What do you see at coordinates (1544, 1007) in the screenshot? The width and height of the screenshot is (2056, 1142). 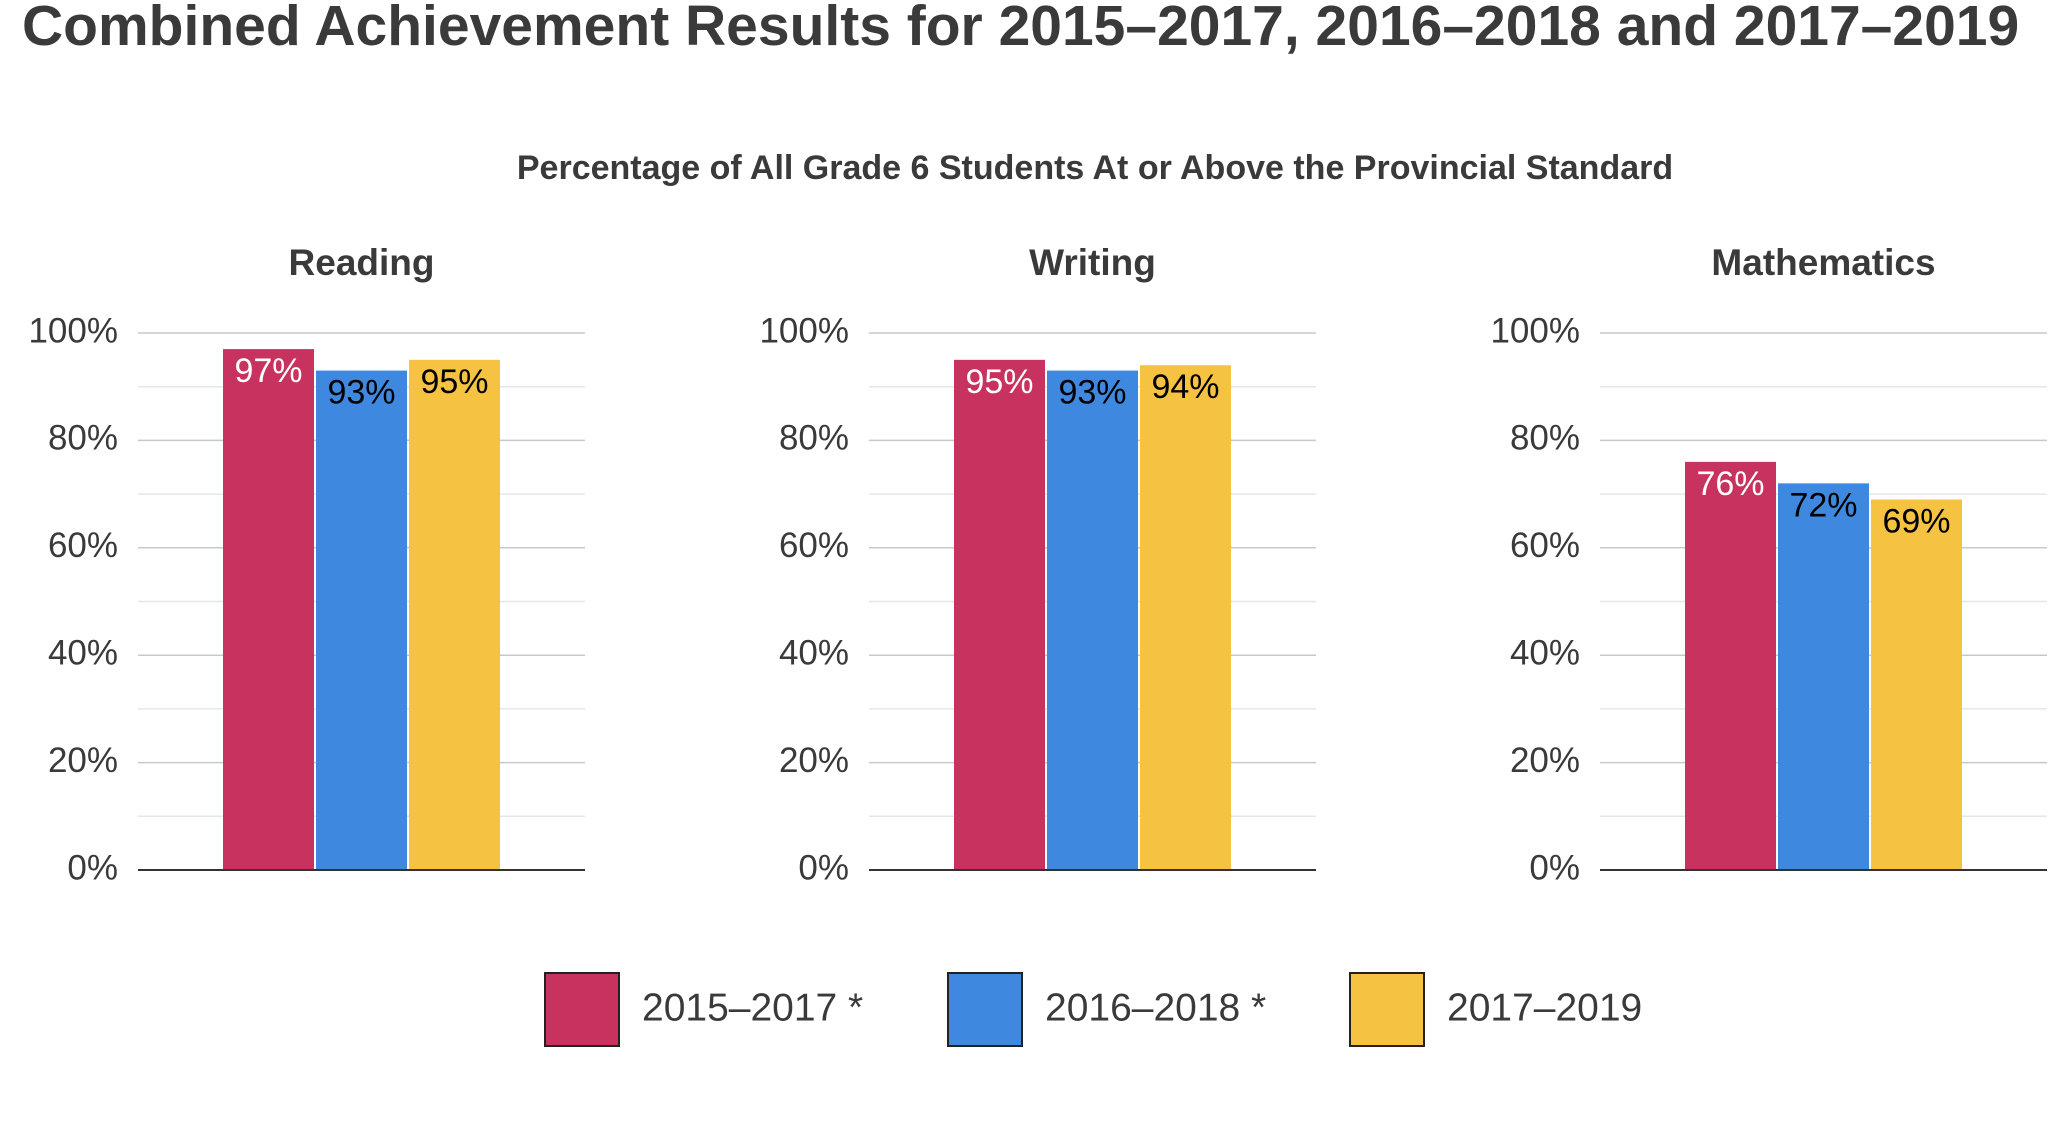 I see `legend-label: 2017–2019` at bounding box center [1544, 1007].